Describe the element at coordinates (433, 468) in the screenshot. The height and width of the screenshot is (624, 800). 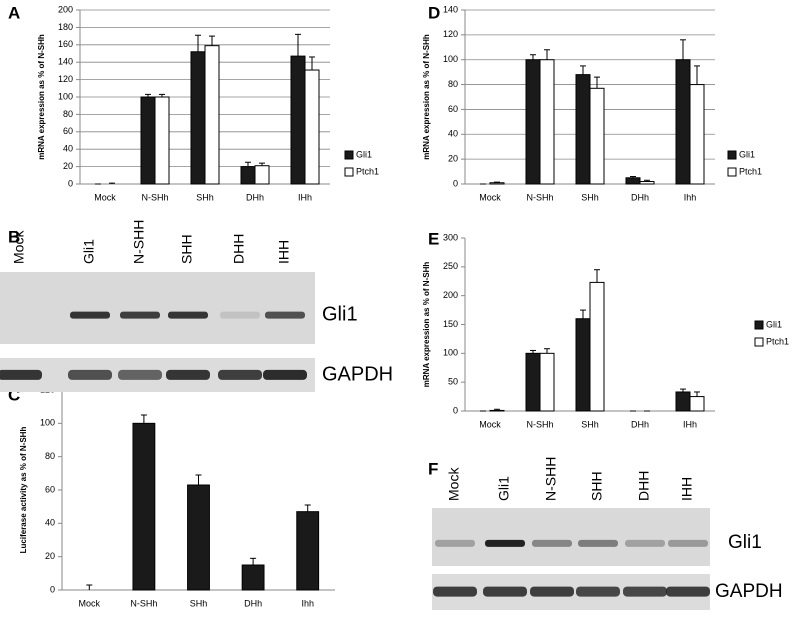
I see `panel-label: F` at that location.